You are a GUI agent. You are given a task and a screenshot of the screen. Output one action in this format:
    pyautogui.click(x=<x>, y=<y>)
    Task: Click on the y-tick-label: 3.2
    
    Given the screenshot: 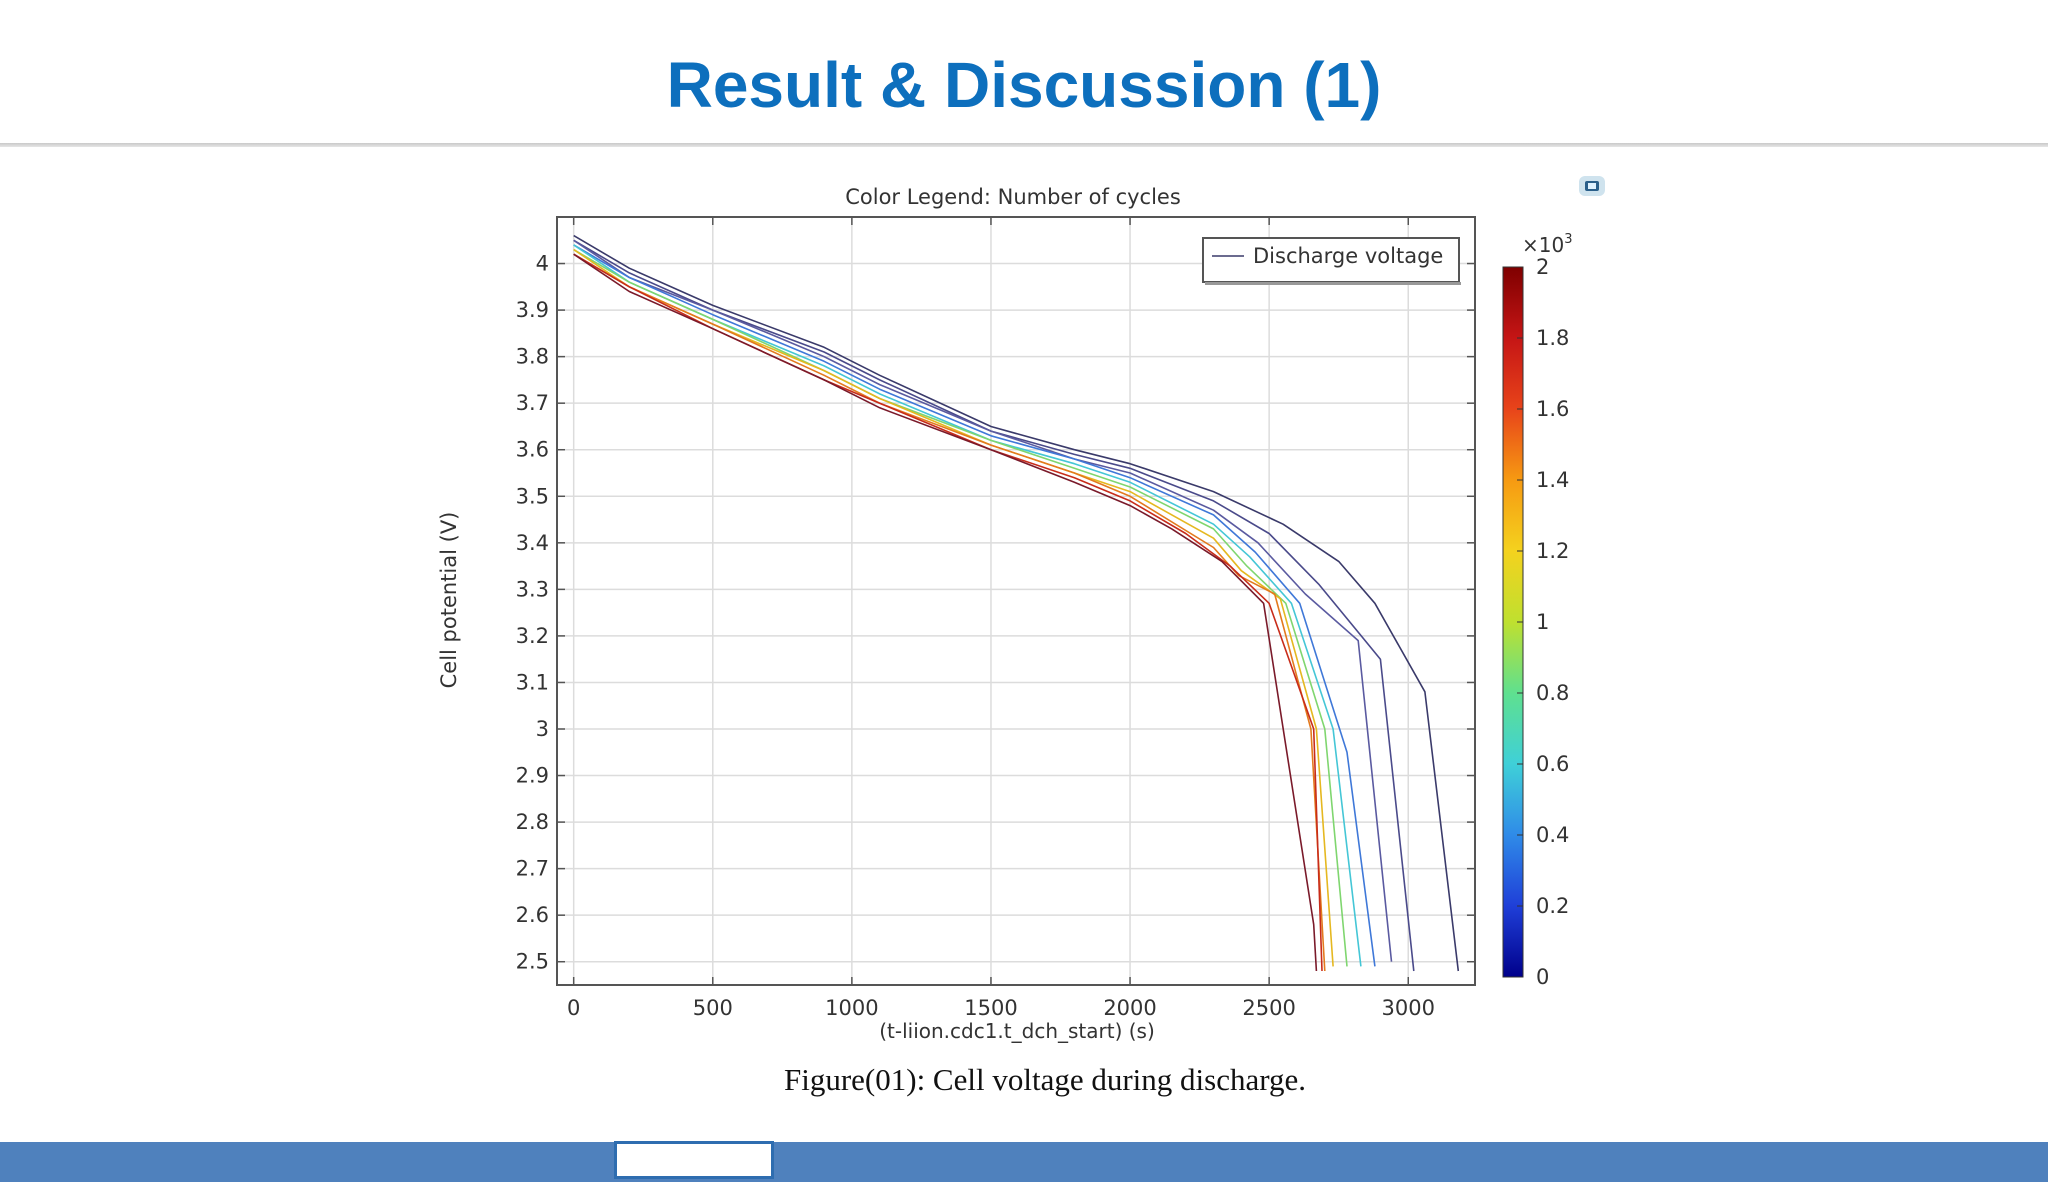 What is the action you would take?
    pyautogui.click(x=532, y=636)
    